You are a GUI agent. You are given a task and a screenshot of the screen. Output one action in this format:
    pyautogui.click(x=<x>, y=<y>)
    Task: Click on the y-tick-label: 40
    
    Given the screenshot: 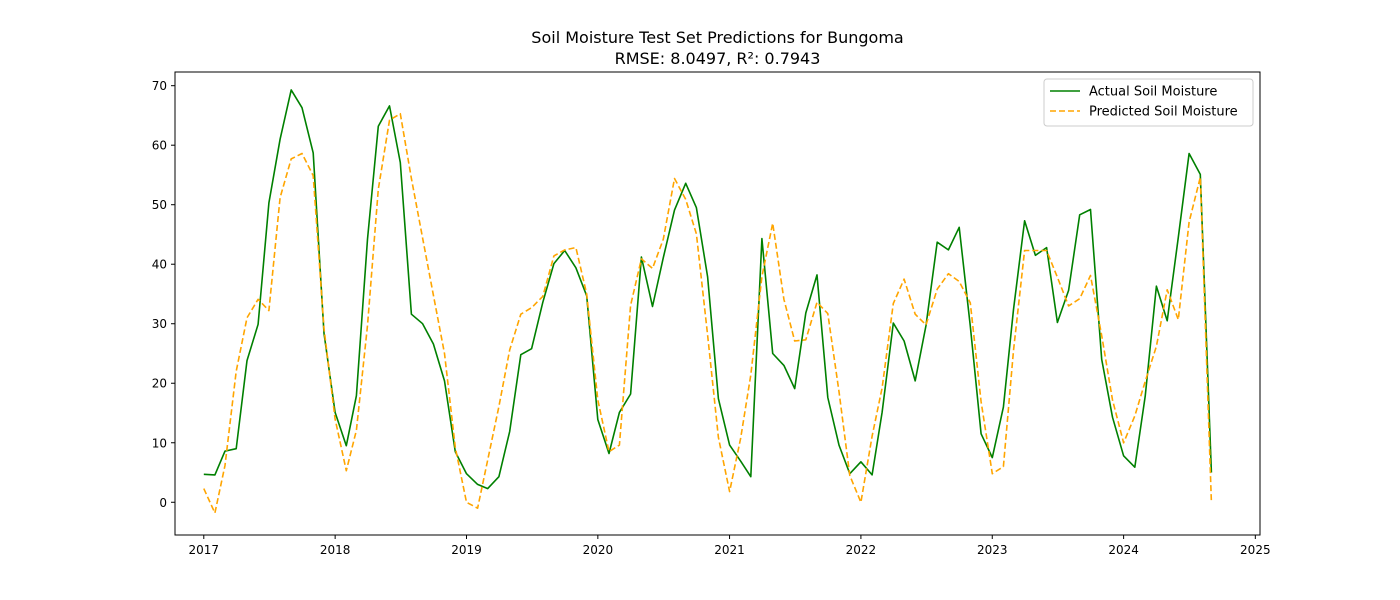 What is the action you would take?
    pyautogui.click(x=159, y=265)
    